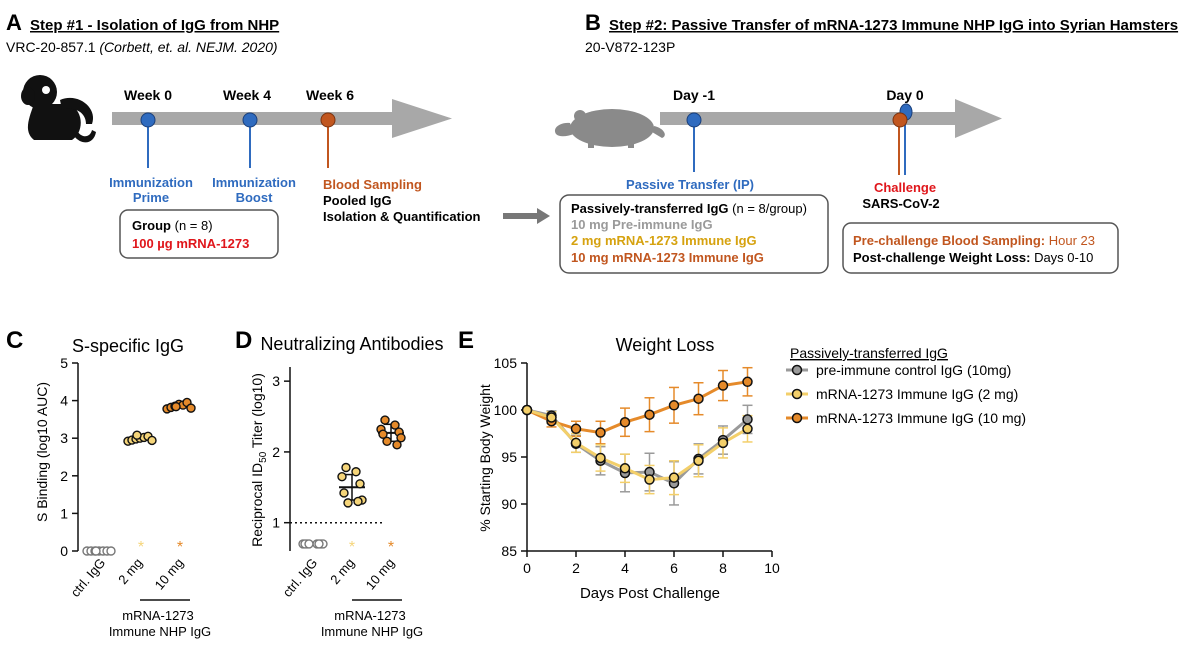 This screenshot has width=1200, height=653. Describe the element at coordinates (58, 109) in the screenshot. I see `monkey-icon` at that location.